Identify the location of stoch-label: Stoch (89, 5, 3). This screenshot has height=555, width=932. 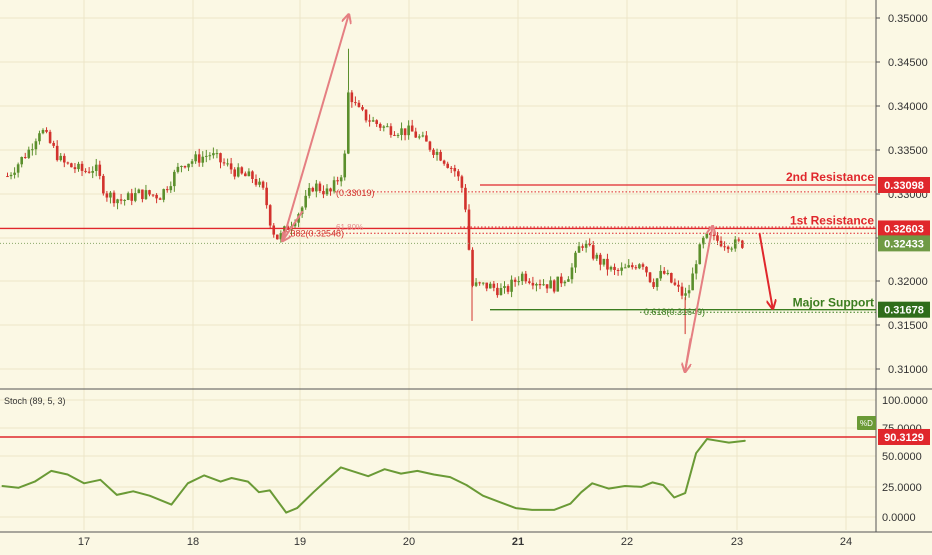
(35, 401).